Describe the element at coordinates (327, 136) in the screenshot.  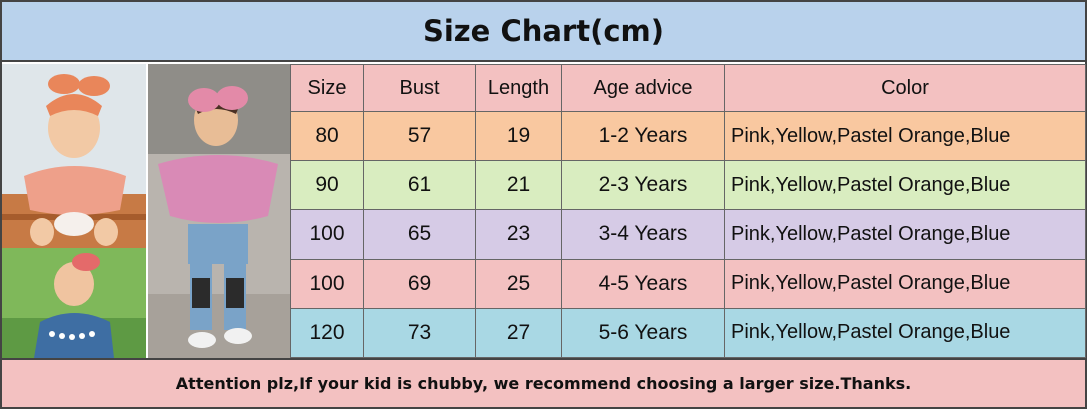
I see `cell-size: 80` at that location.